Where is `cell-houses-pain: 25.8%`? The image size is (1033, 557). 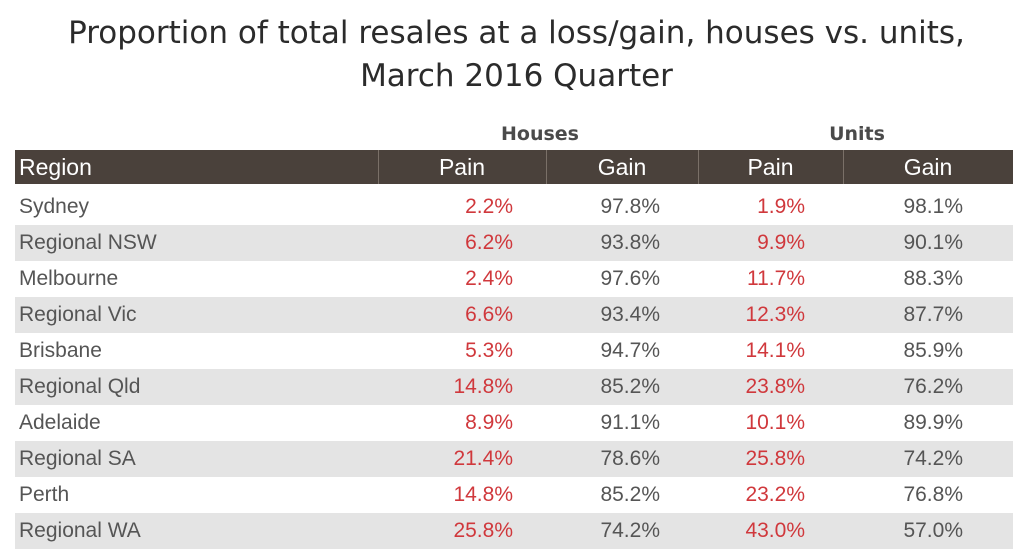
cell-houses-pain: 25.8% is located at coordinates (483, 530).